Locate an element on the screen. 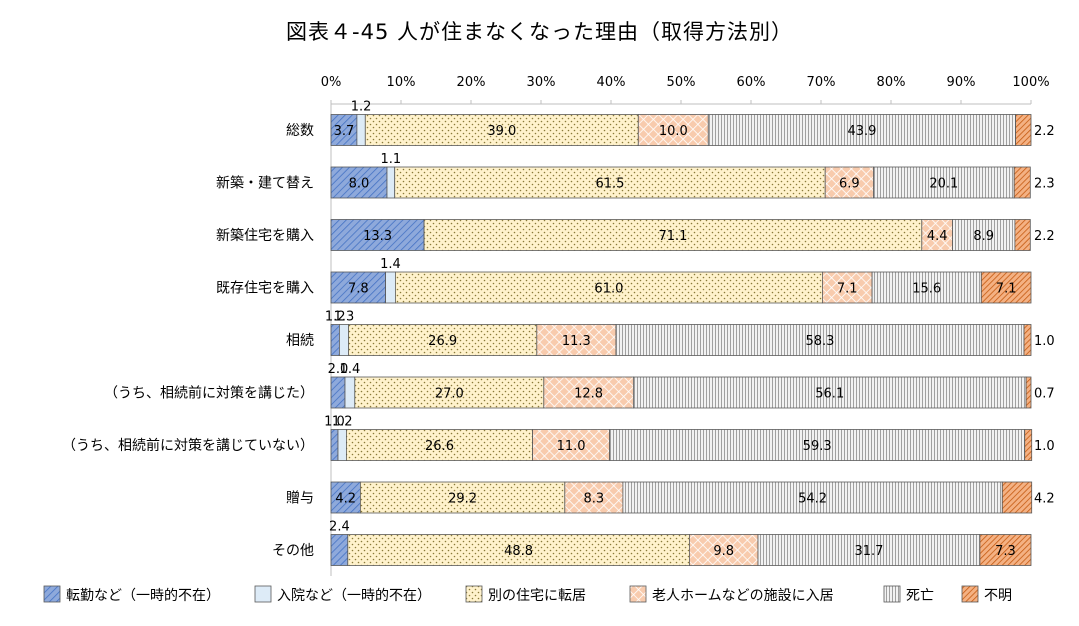 This screenshot has width=1079, height=626. category-label: （うち、相続前に対策を講じた） is located at coordinates (209, 393).